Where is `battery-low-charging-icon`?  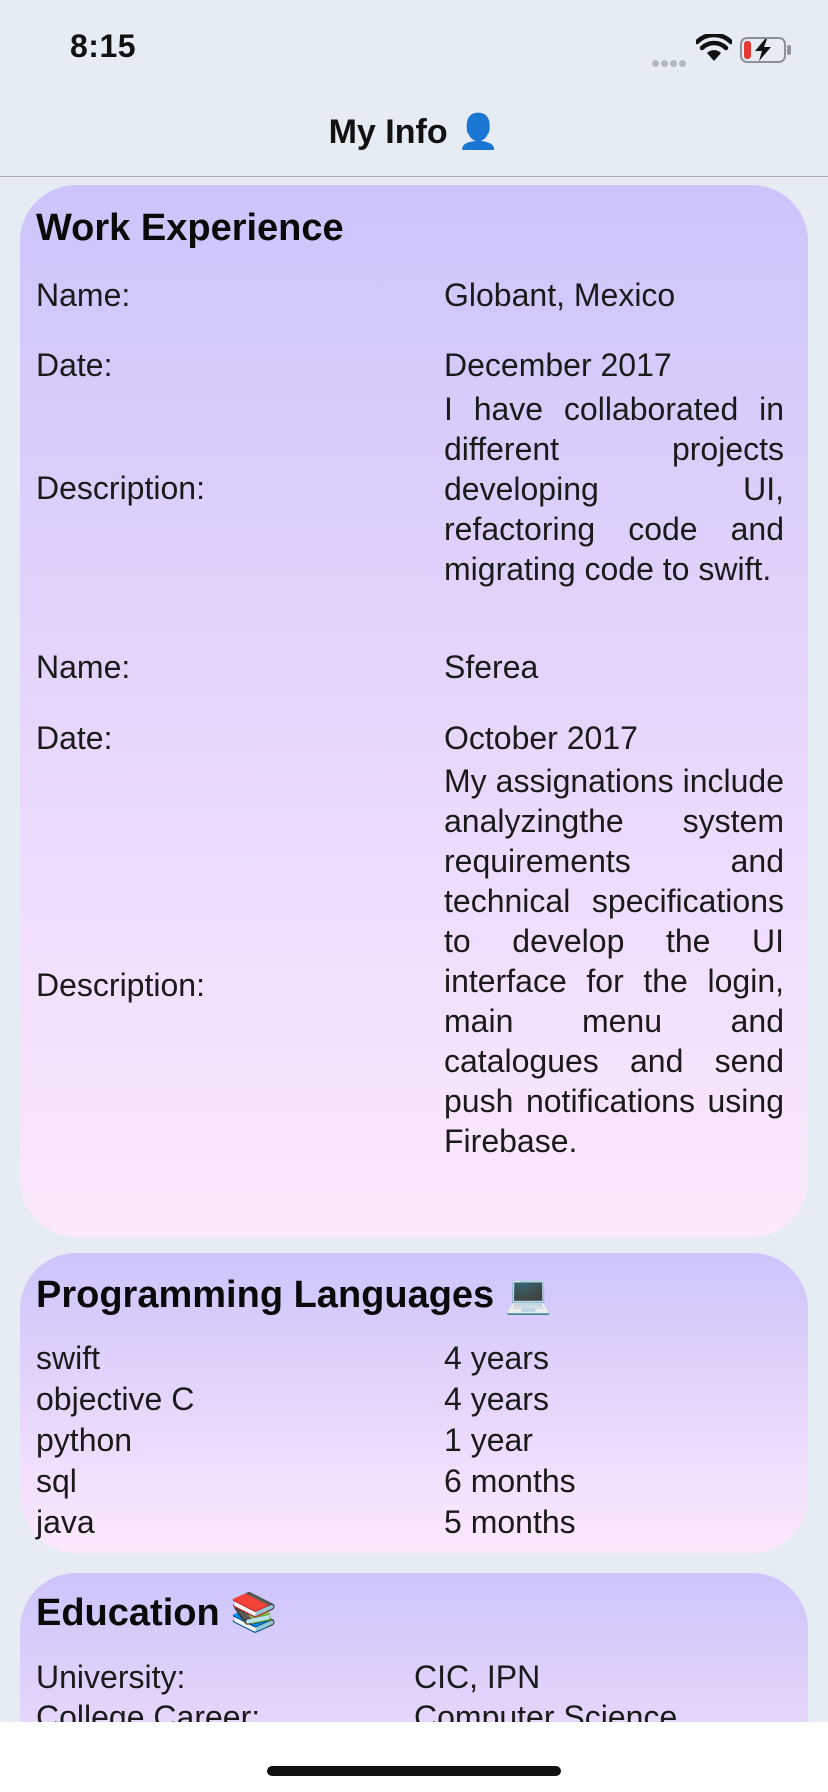
battery-low-charging-icon is located at coordinates (765, 50).